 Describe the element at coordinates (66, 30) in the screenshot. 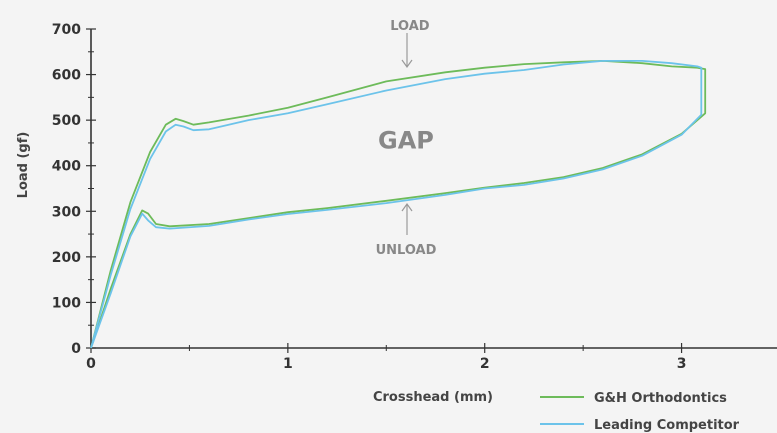

I see `y-tick-label: 700` at that location.